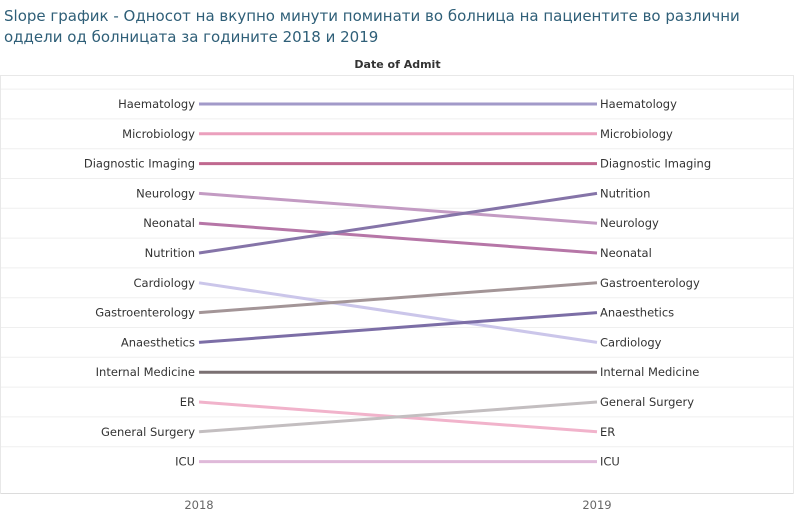  I want to click on end-label: Haematology, so click(638, 104).